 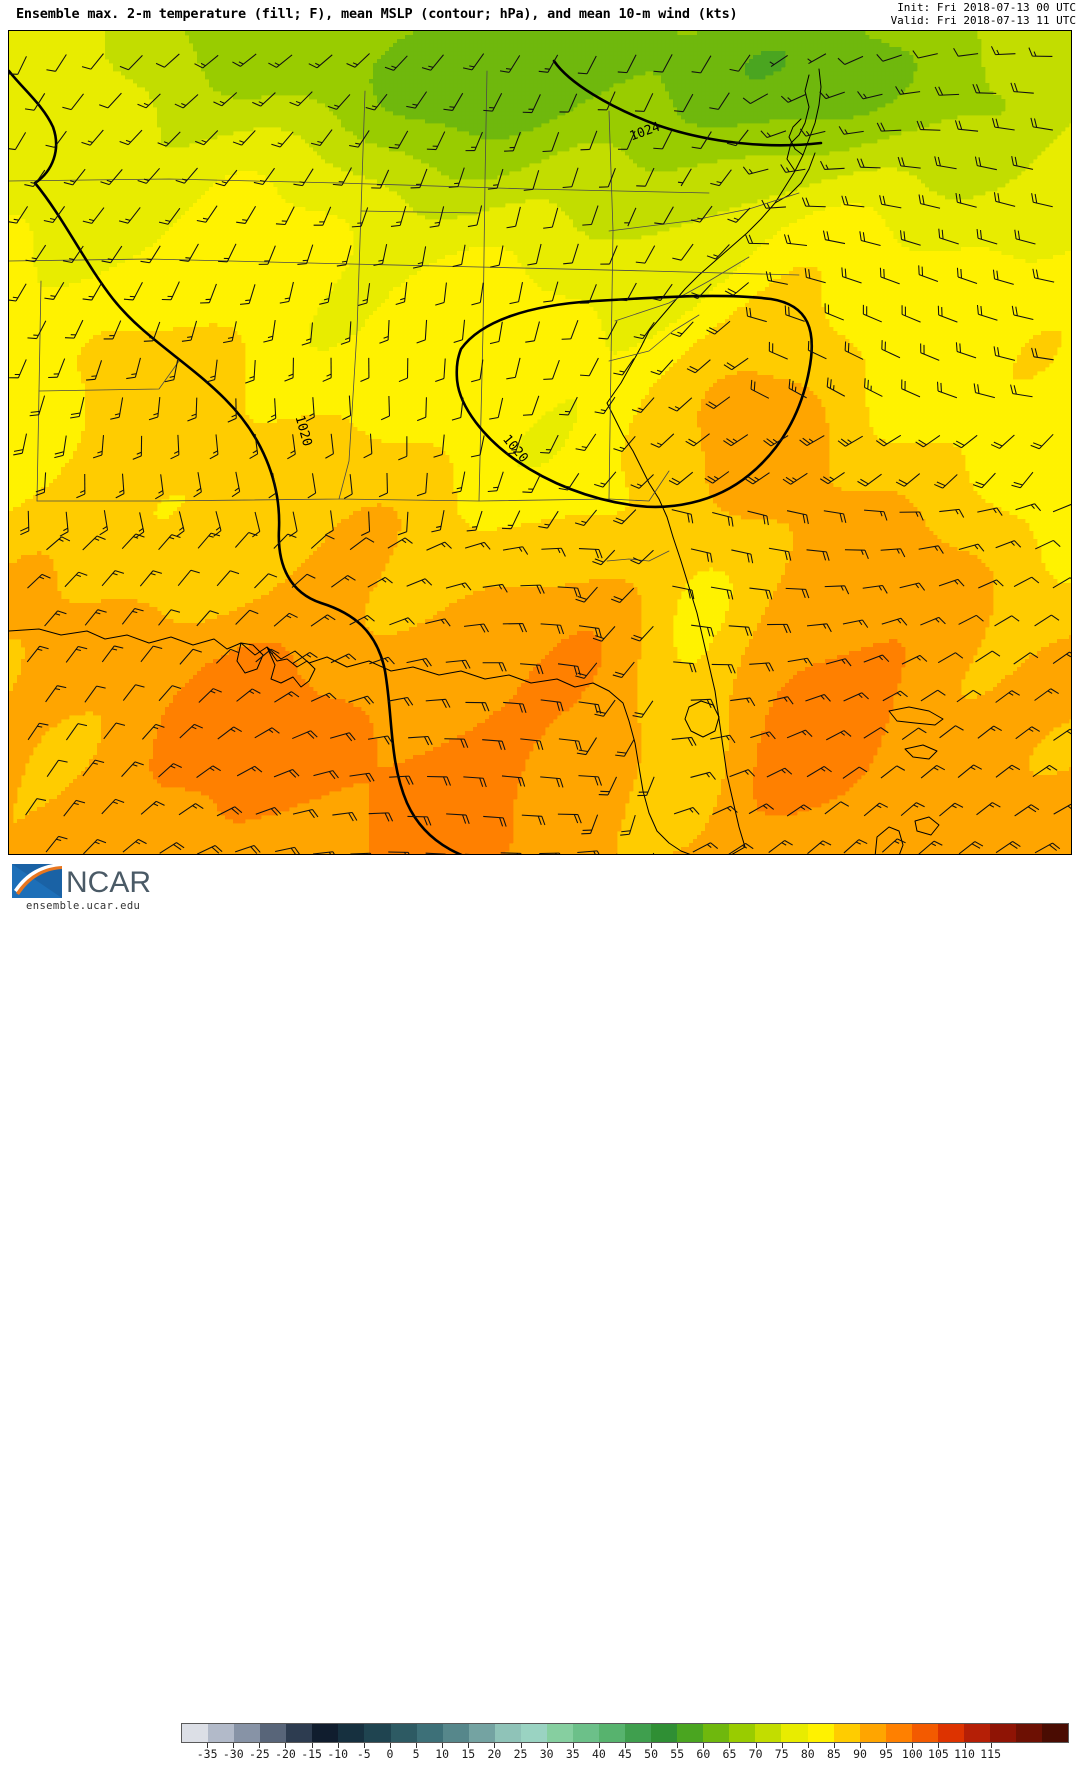 I want to click on ncar-url-label: ensemble.ucar.edu, so click(x=83, y=906).